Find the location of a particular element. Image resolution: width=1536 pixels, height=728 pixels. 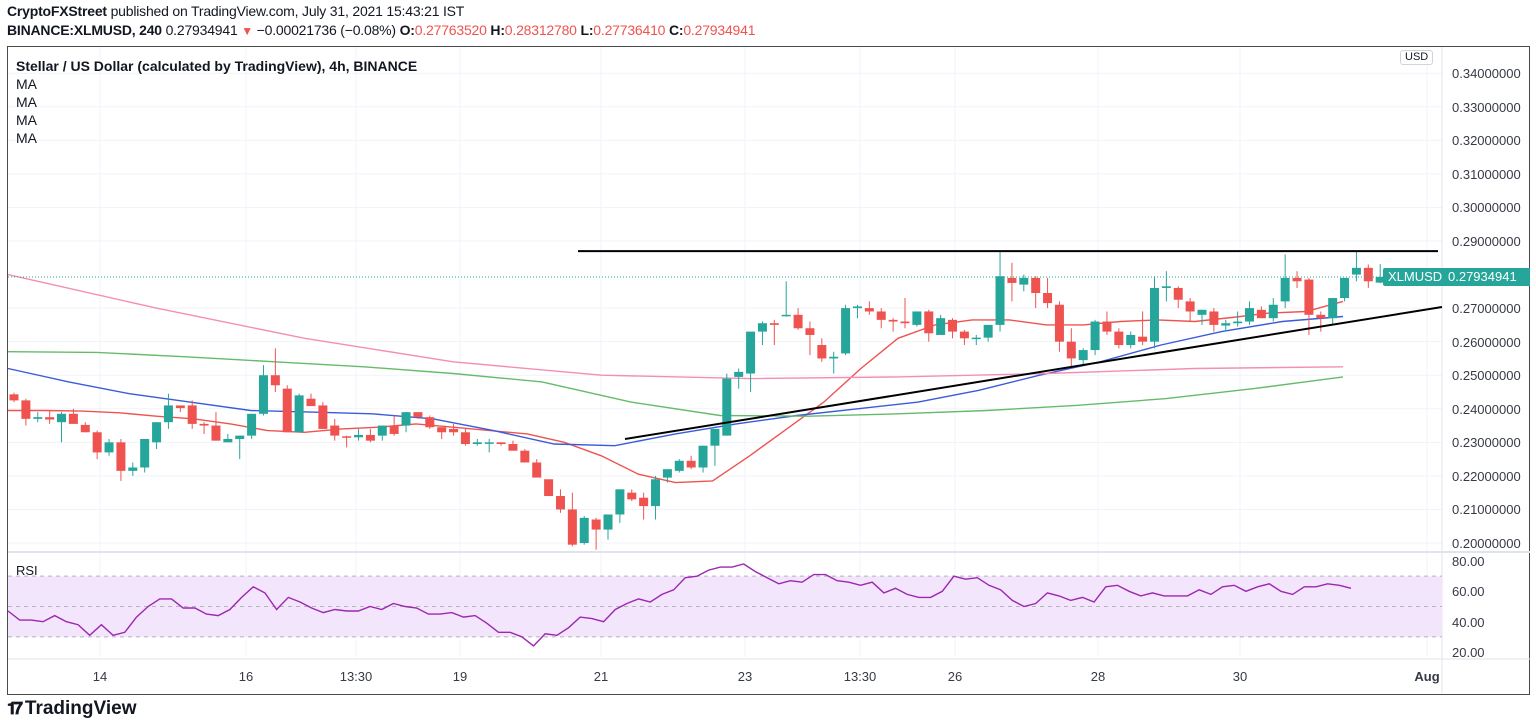

price-tick-label: 0.21000000 is located at coordinates (1486, 510).